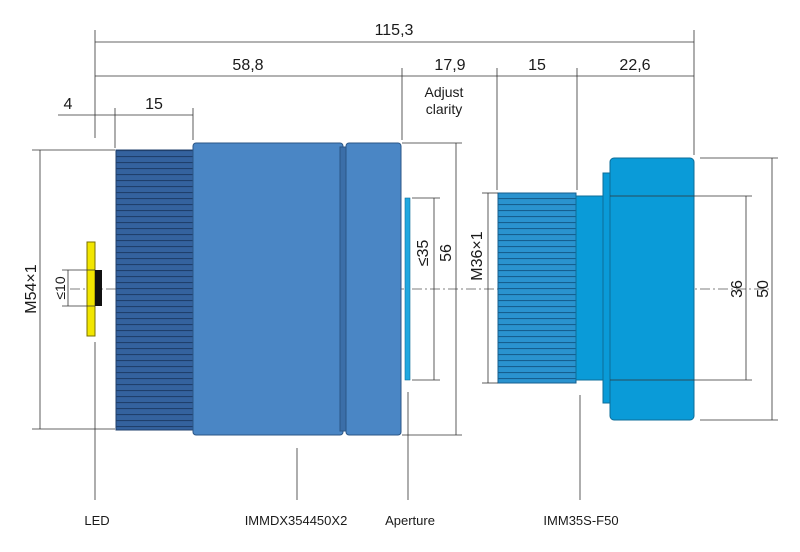 This screenshot has width=800, height=552. What do you see at coordinates (477, 255) in the screenshot?
I see `dim-right-thread: M36×1` at bounding box center [477, 255].